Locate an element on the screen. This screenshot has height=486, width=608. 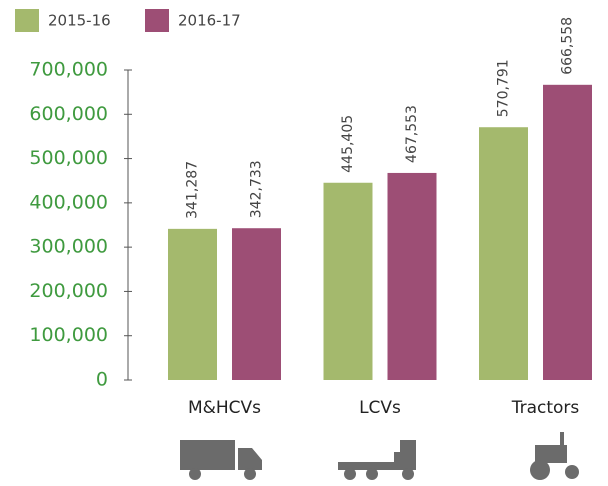
value-label: 341,287 is located at coordinates (193, 190).